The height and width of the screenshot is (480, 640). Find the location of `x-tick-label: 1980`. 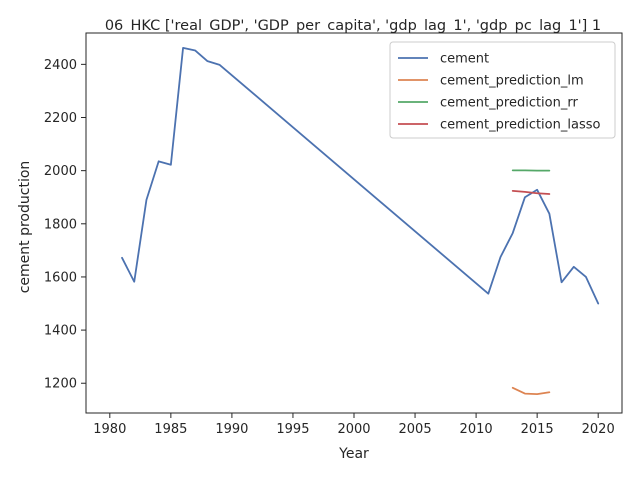

x-tick-label: 1980 is located at coordinates (109, 429).